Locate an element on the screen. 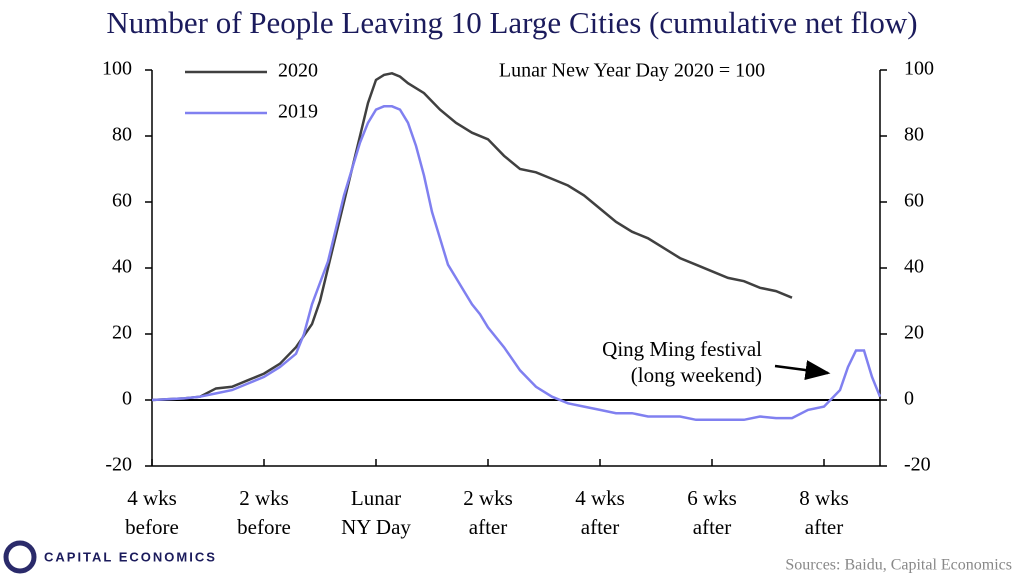 The image size is (1024, 583). legend-label: 2020 is located at coordinates (298, 71).